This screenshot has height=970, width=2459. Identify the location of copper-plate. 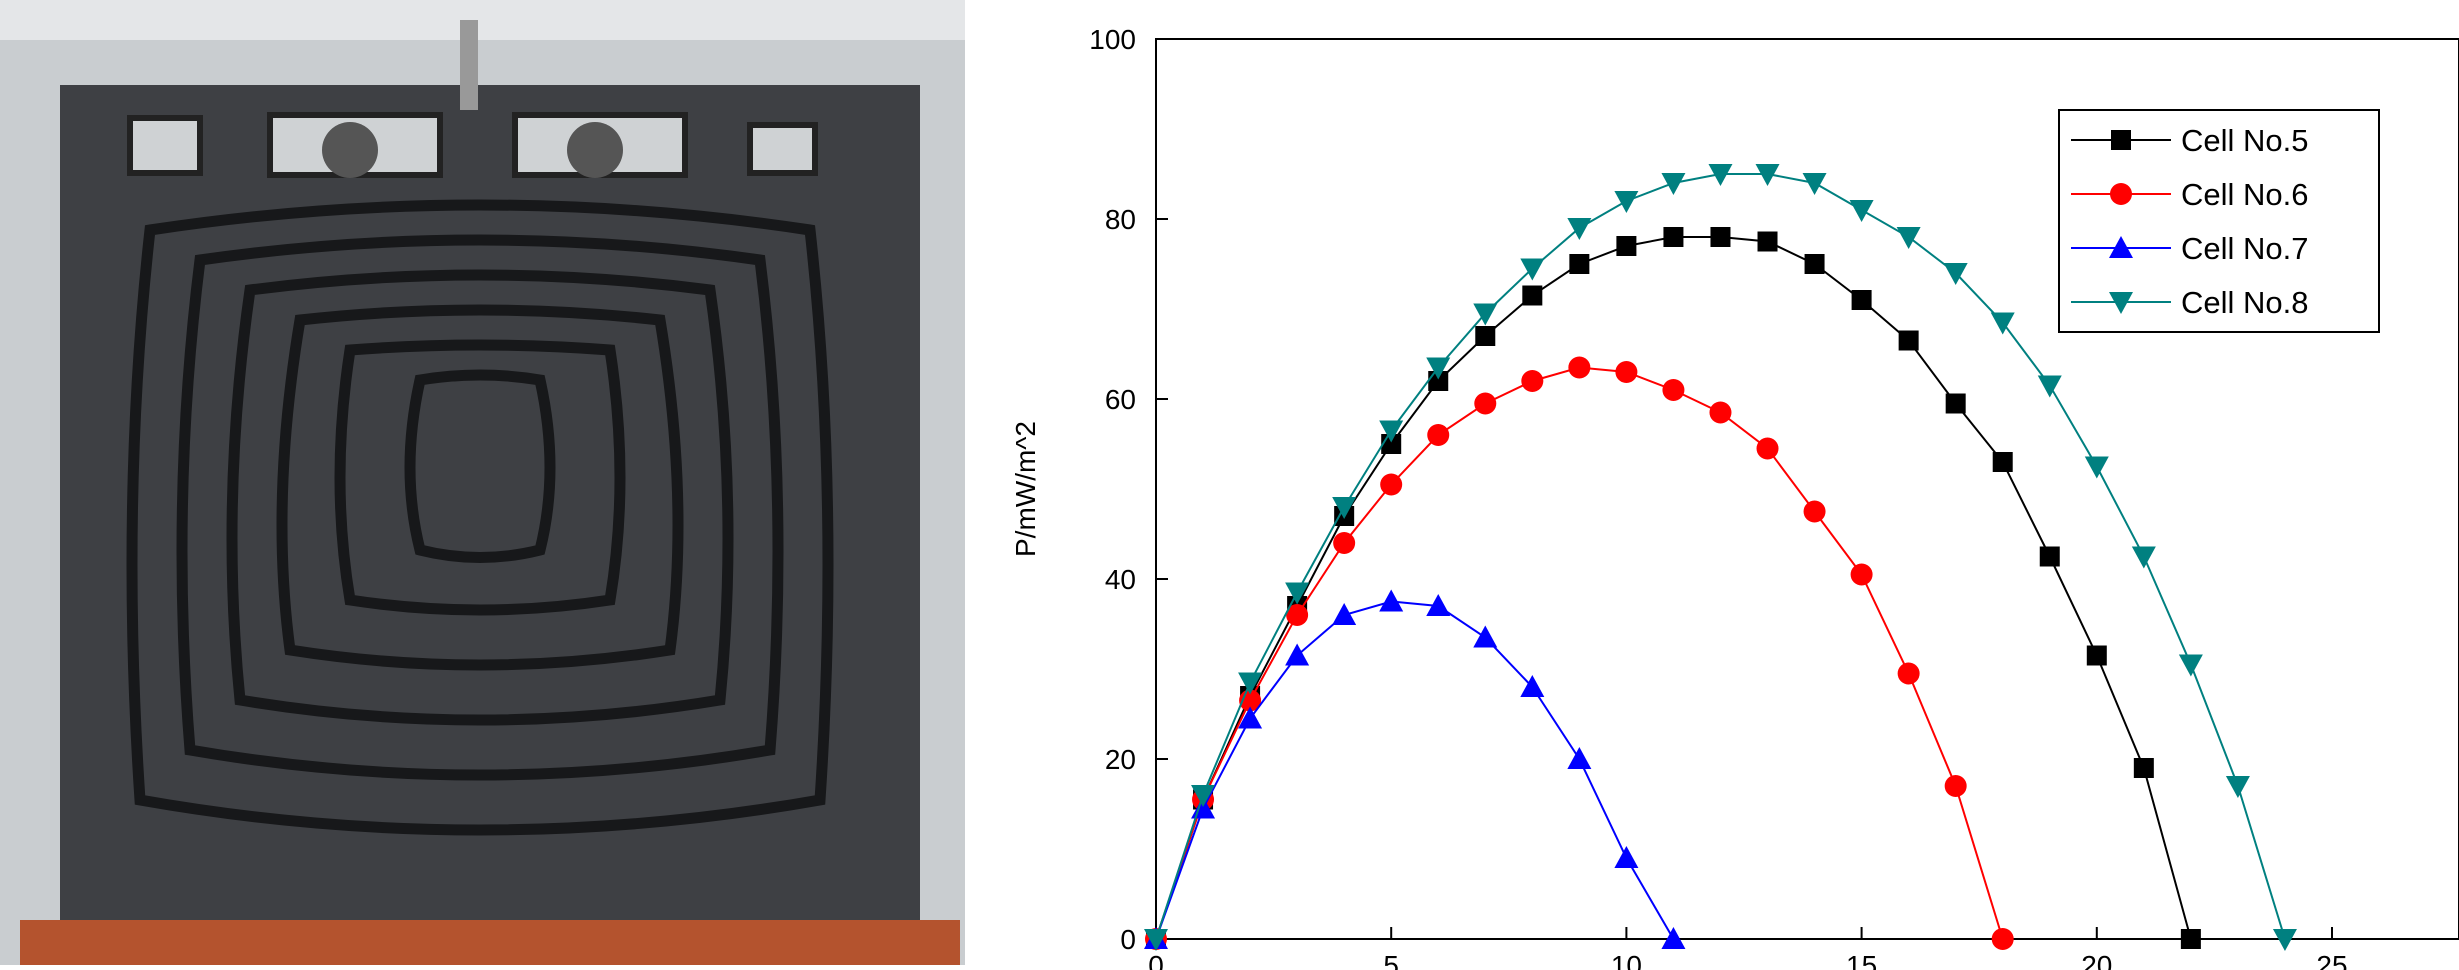
(490, 942).